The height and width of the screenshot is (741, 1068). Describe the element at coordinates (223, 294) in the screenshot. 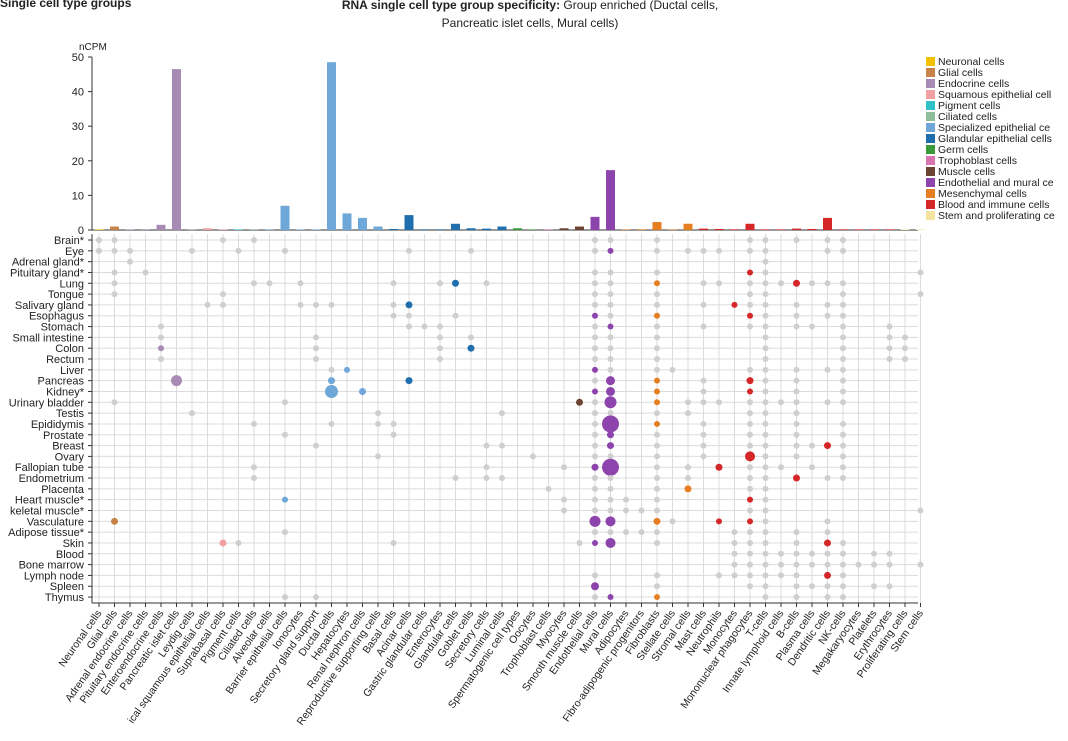

I see `dot-suprabasal-cells-tongue` at that location.